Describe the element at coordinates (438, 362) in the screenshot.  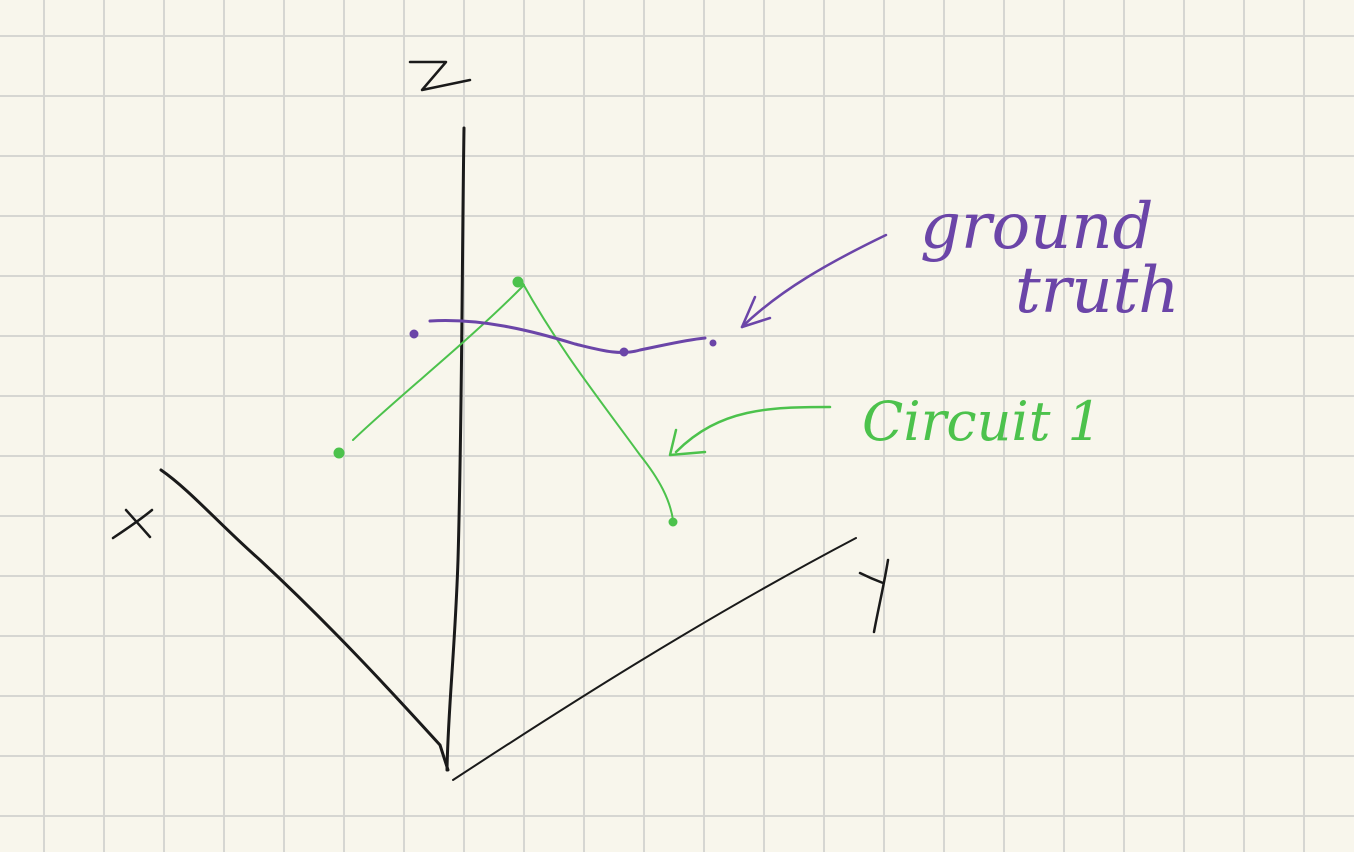
I see `circuit-1-segment-a` at that location.